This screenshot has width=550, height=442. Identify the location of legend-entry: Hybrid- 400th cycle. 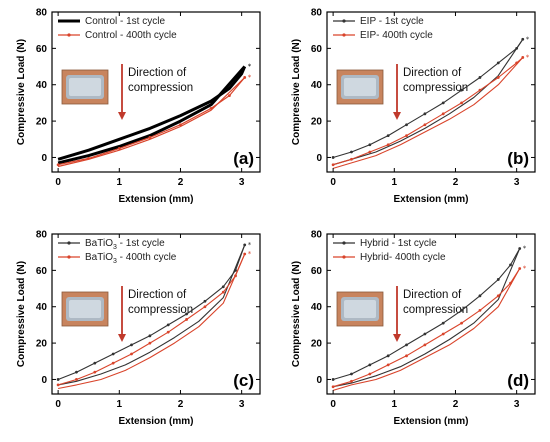
(403, 257).